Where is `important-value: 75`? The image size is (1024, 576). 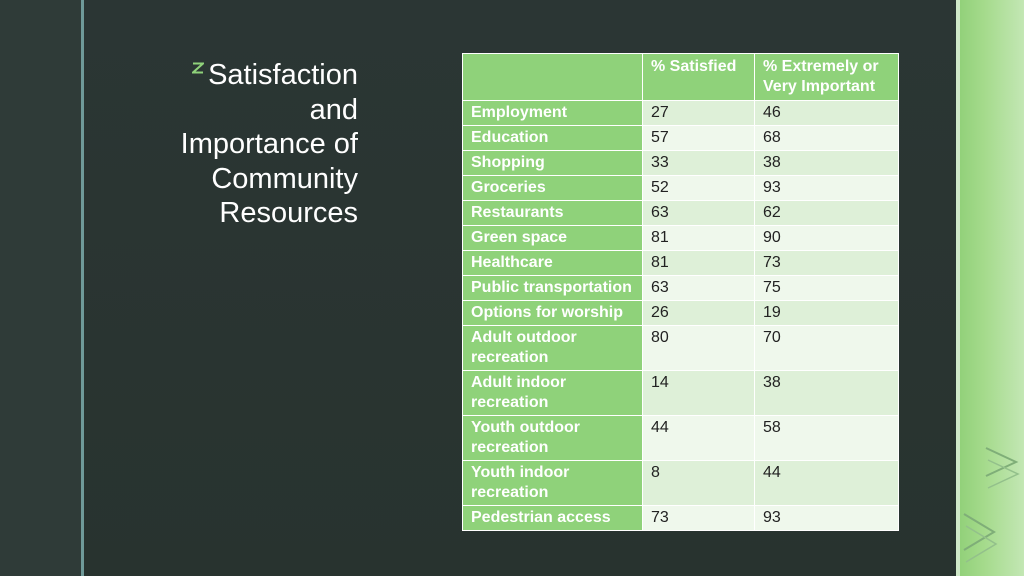 important-value: 75 is located at coordinates (826, 288).